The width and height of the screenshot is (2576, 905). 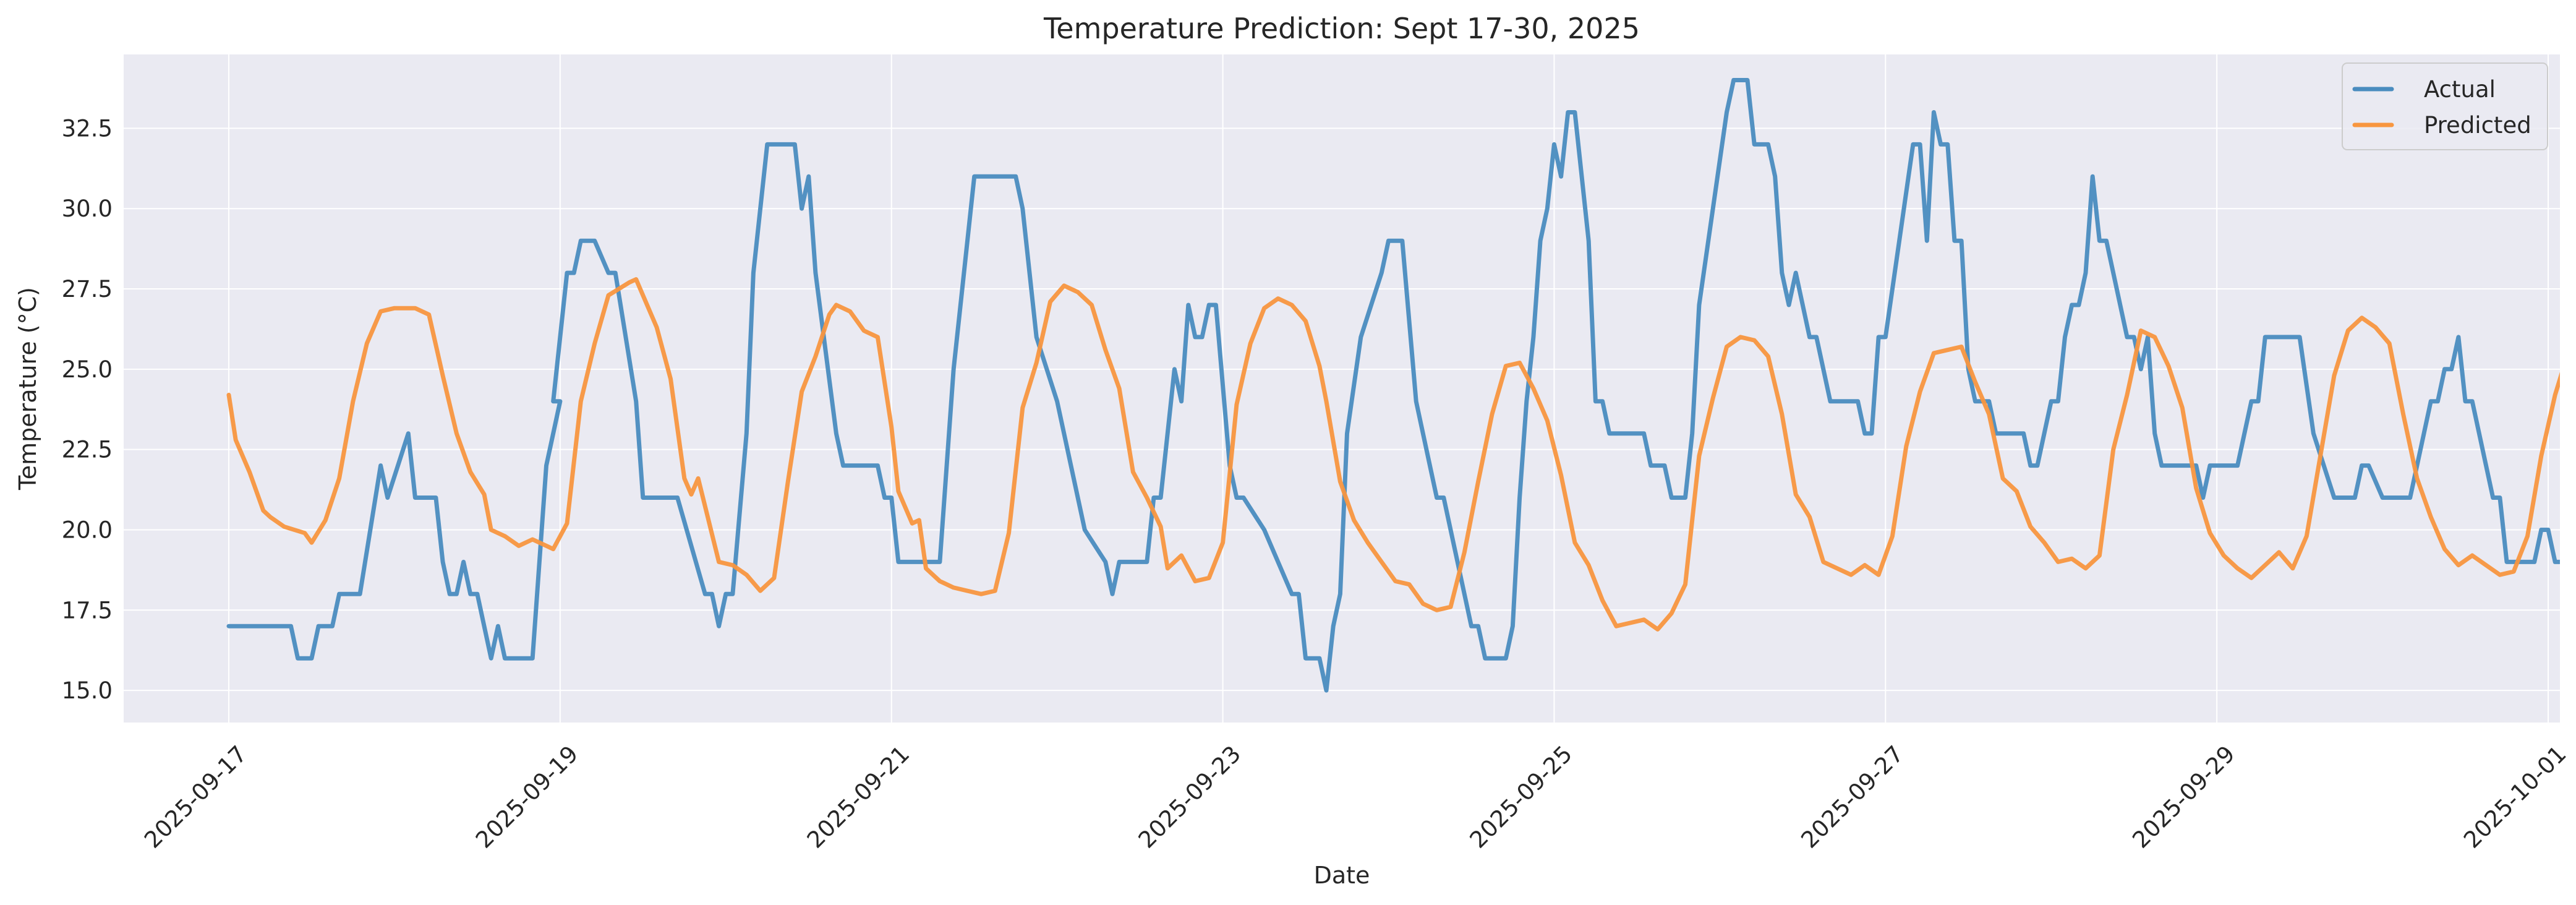 What do you see at coordinates (1342, 875) in the screenshot?
I see `x-axis-label: Date` at bounding box center [1342, 875].